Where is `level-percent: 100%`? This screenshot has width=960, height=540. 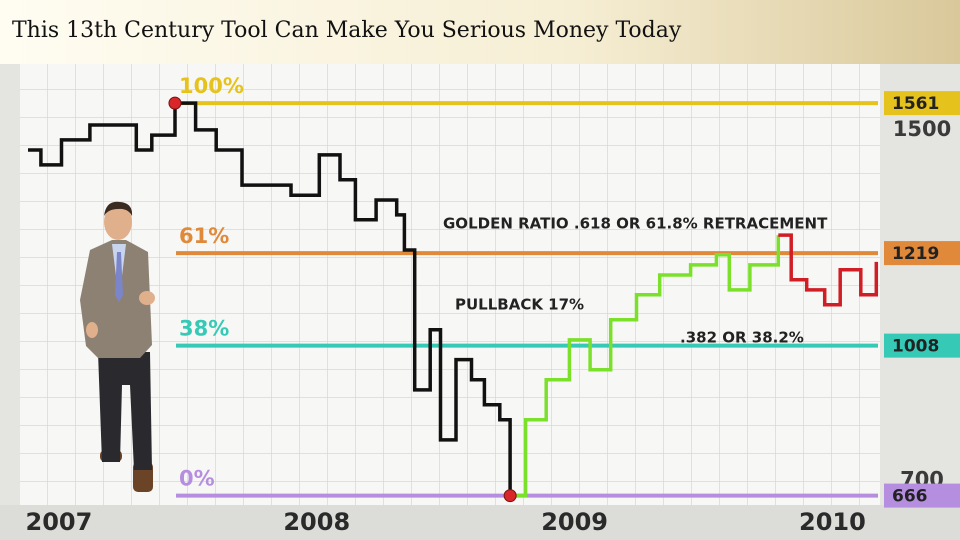 level-percent: 100% is located at coordinates (211, 86).